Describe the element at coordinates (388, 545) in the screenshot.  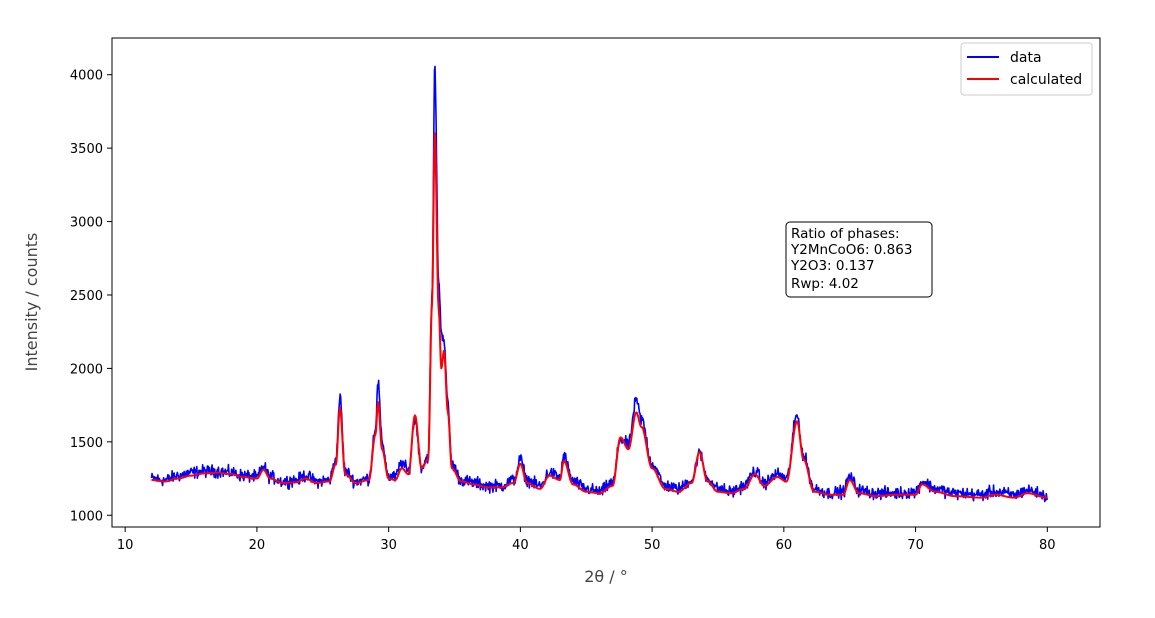
I see `x-tick-label: 30` at that location.